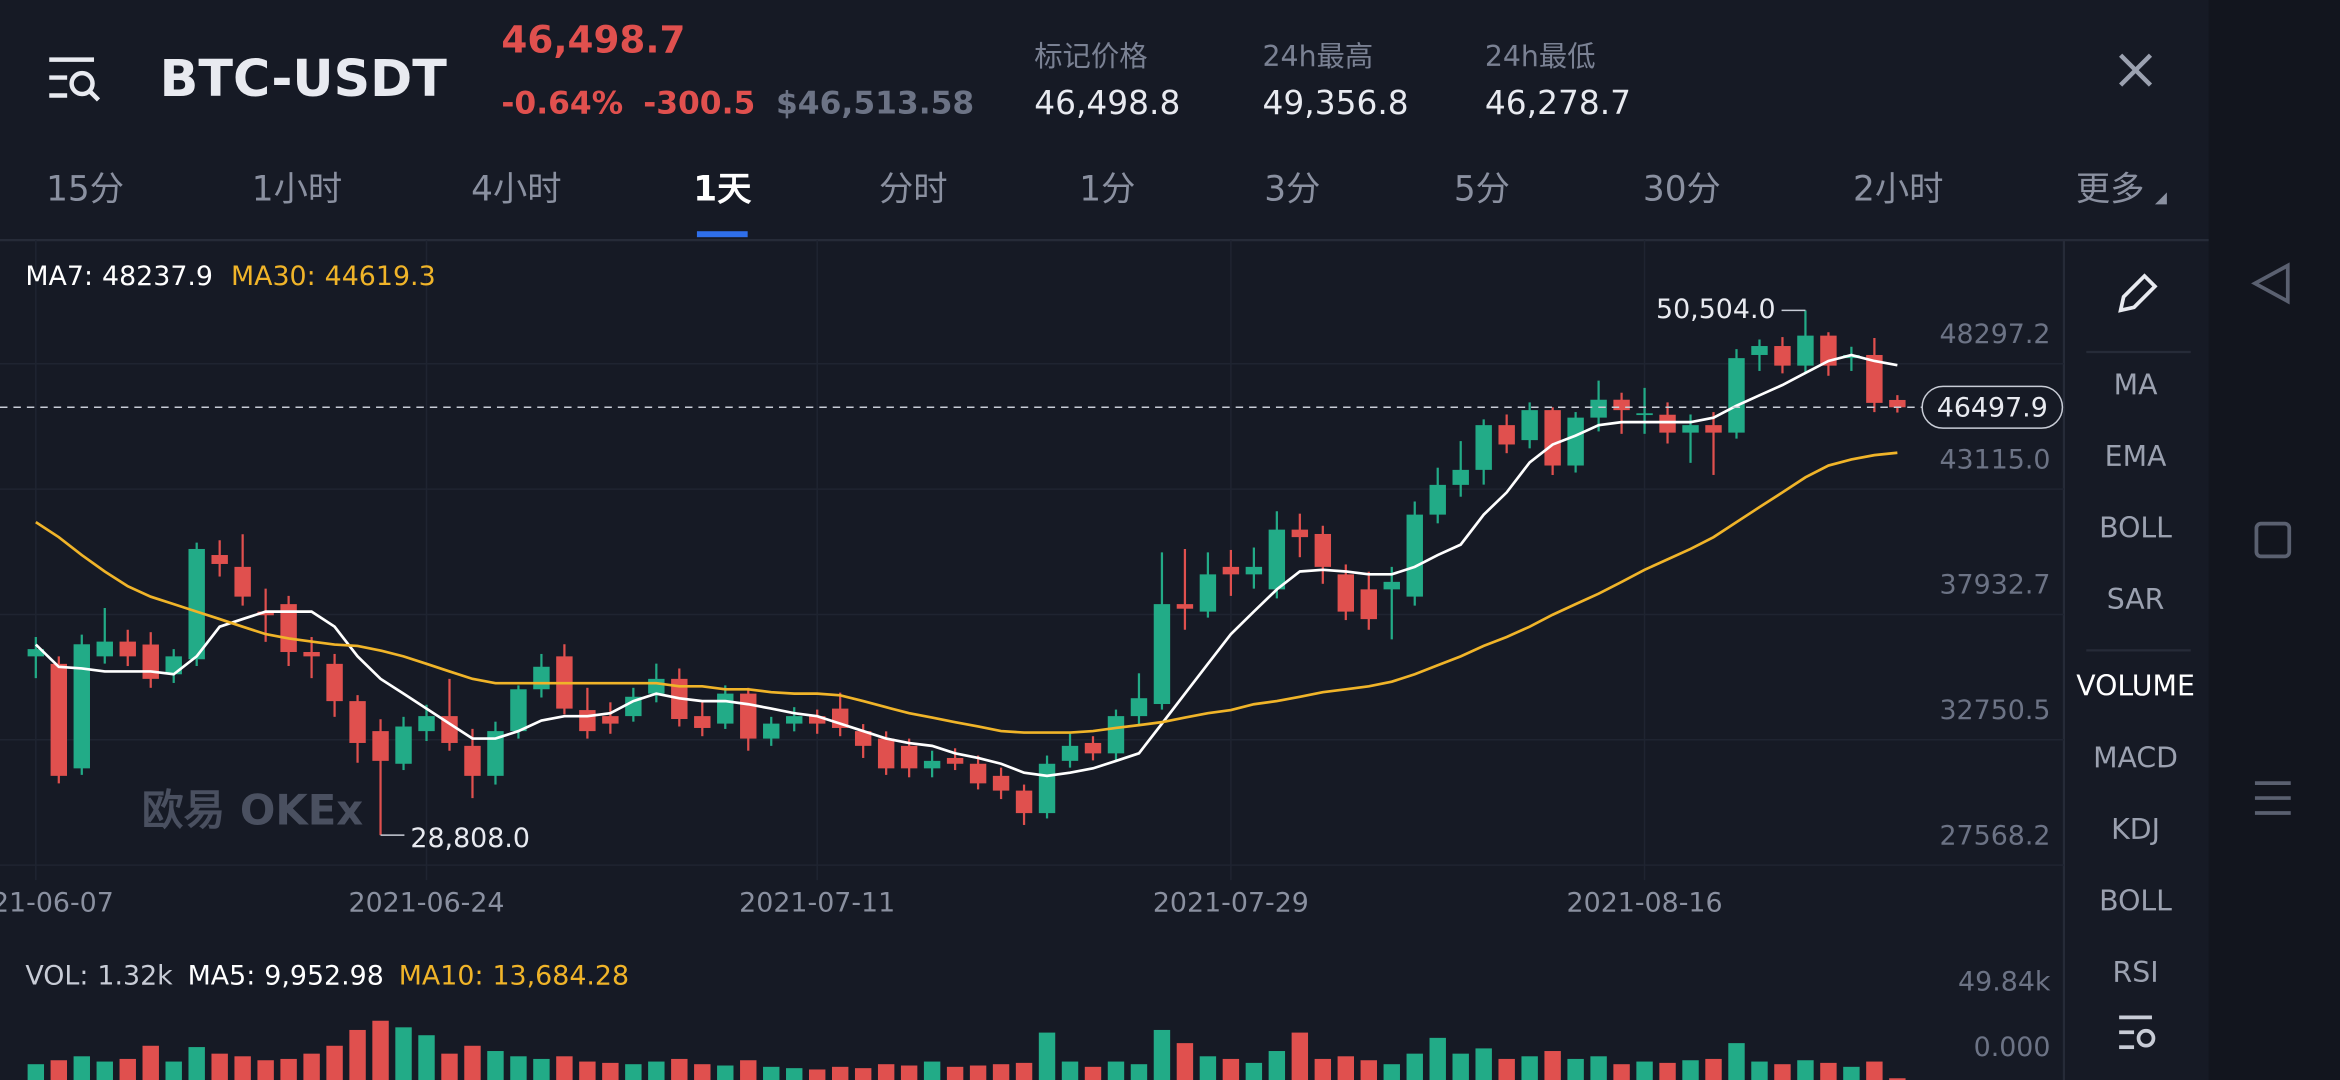 Image resolution: width=2340 pixels, height=1080 pixels. Describe the element at coordinates (380, 276) in the screenshot. I see `legend-value: 44619.3` at that location.